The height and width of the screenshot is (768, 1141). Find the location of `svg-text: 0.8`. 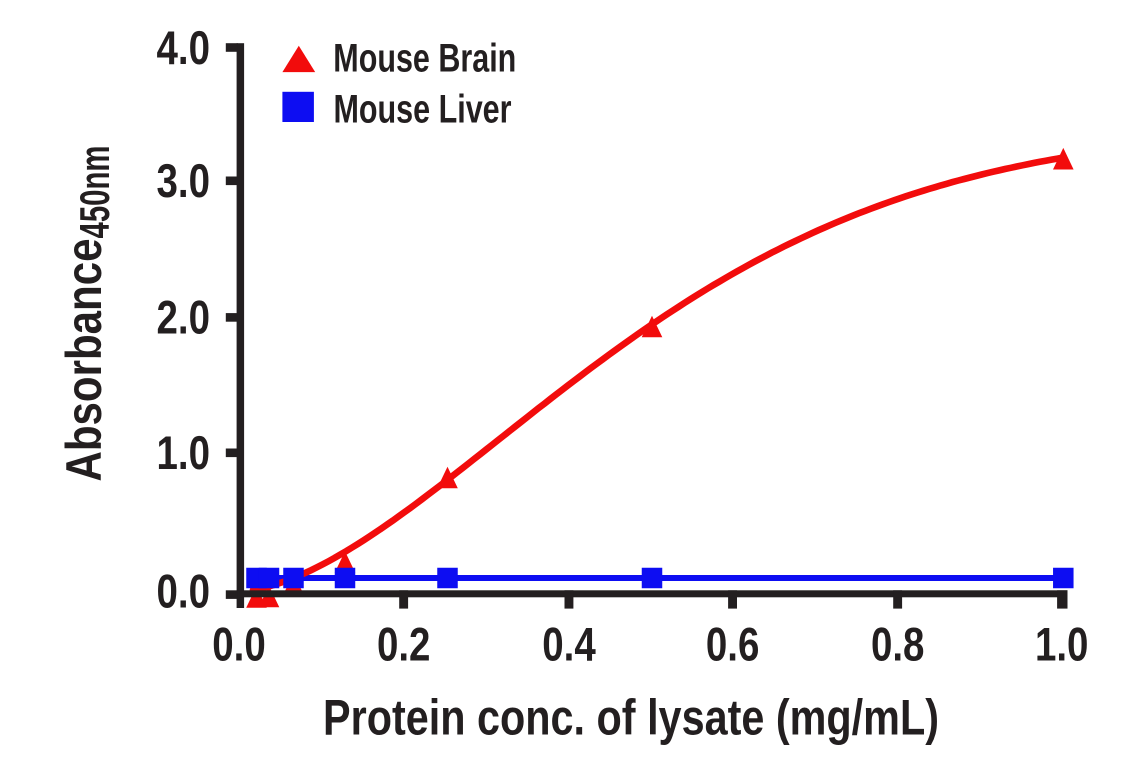

svg-text: 0.8 is located at coordinates (898, 644).